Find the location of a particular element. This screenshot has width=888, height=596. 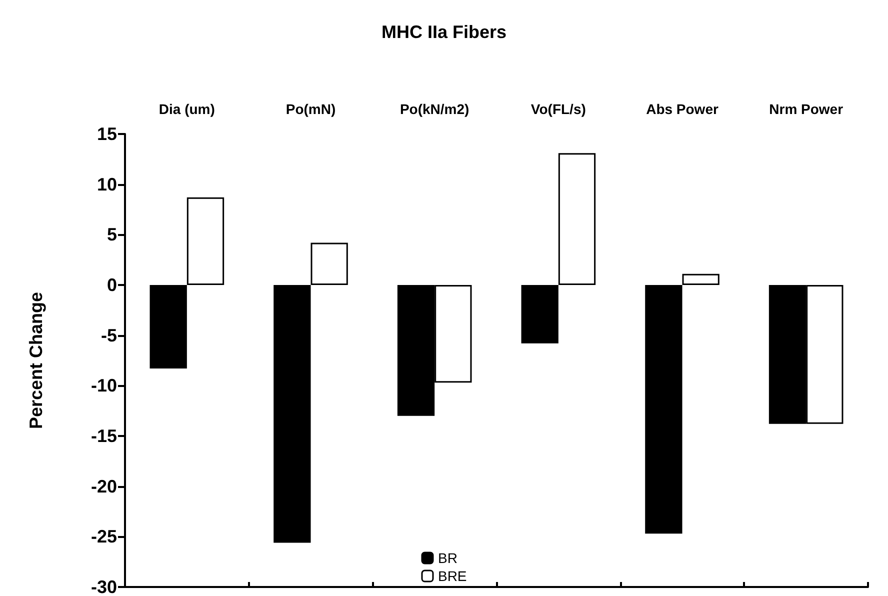

y-tick-label: 5 is located at coordinates (111, 234).